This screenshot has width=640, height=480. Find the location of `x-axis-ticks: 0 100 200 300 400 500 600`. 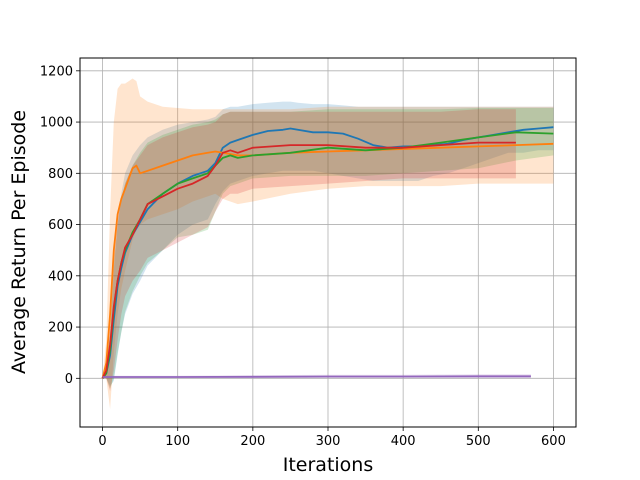

x-axis-ticks: 0 100 200 300 400 500 600 is located at coordinates (332, 438).